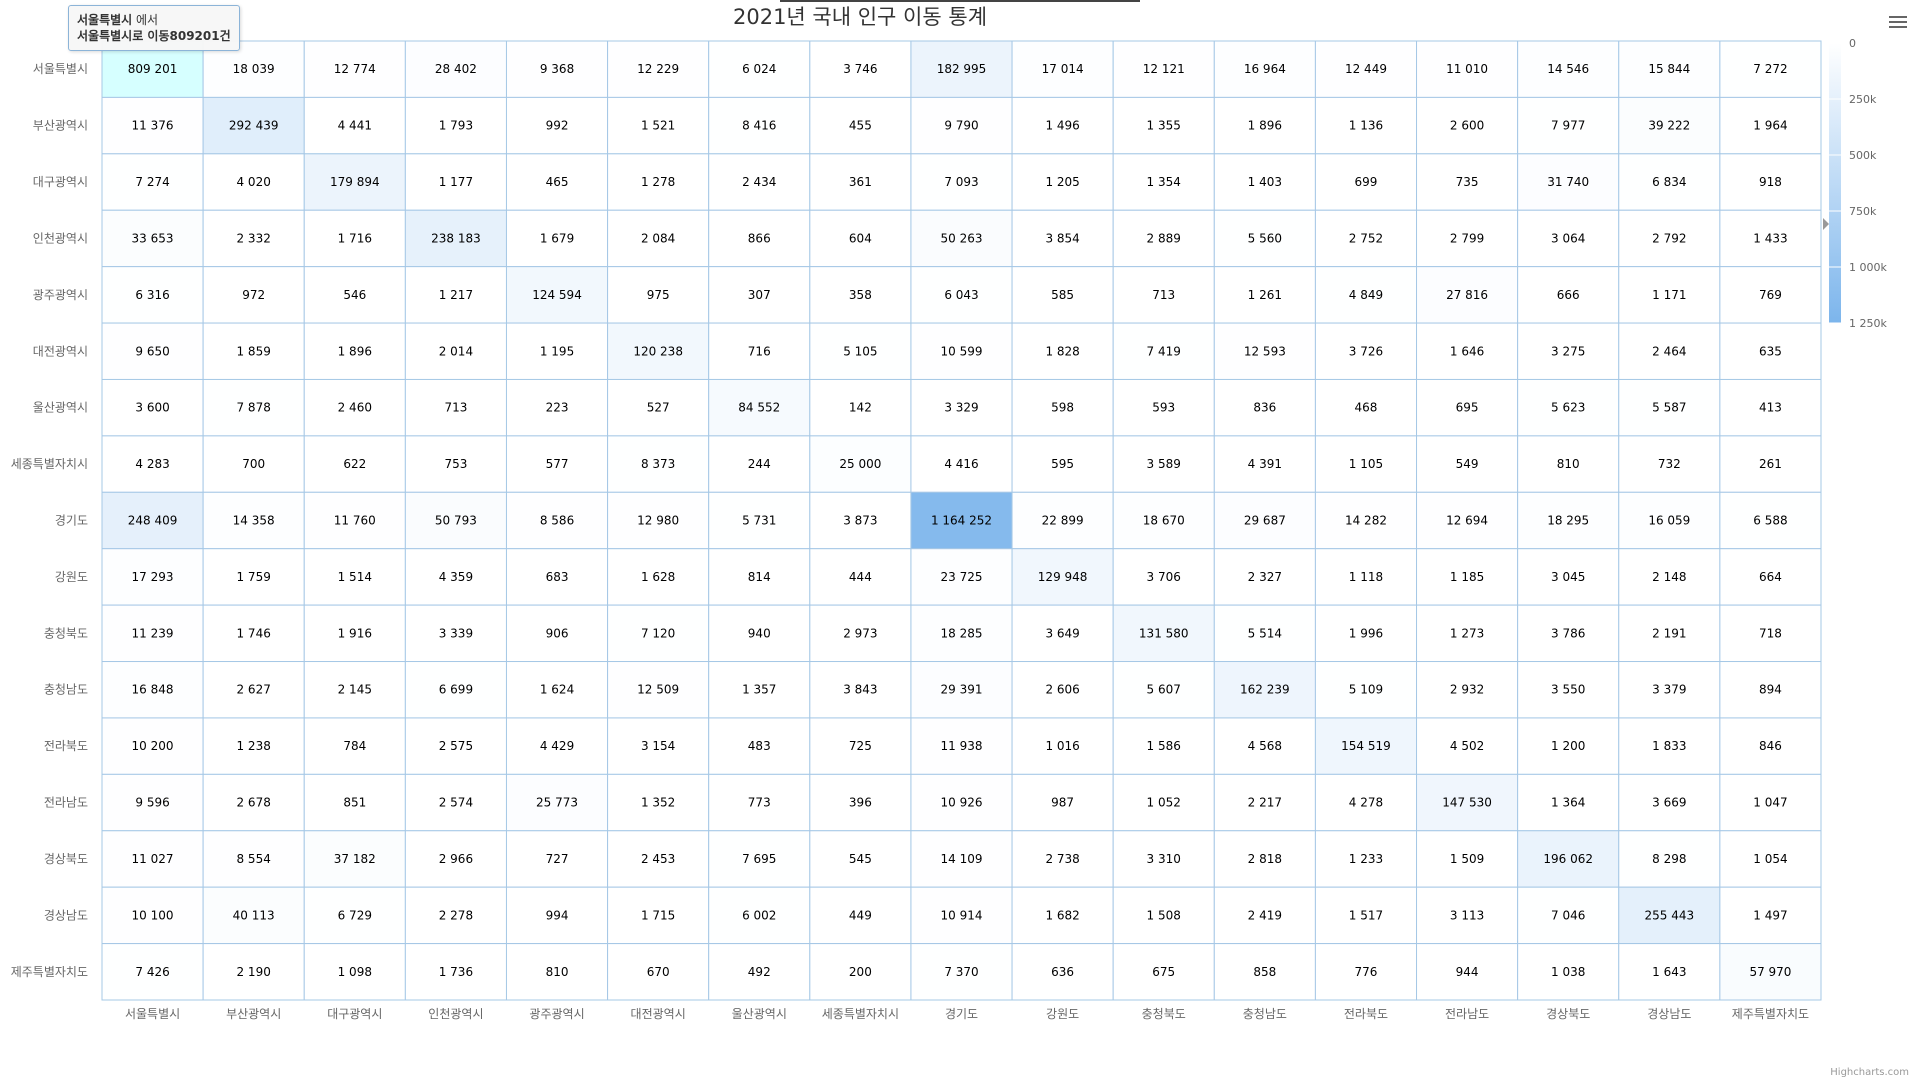  Describe the element at coordinates (1898, 22) in the screenshot. I see `hamburger-menu-icon` at that location.